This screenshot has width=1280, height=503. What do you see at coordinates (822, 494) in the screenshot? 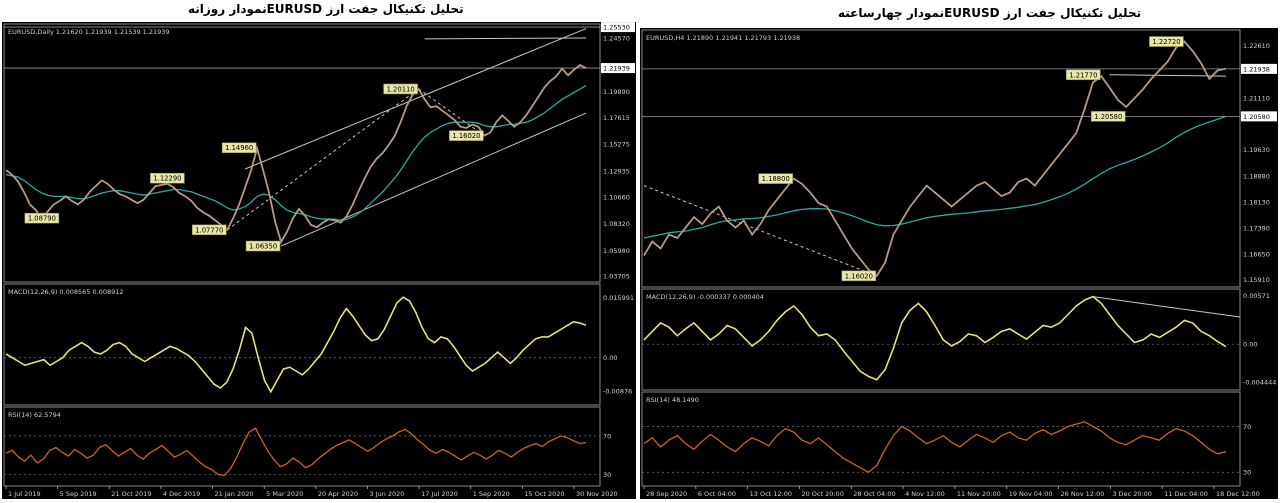
I see `x-tick-label: 20 Oct 20:00` at bounding box center [822, 494].